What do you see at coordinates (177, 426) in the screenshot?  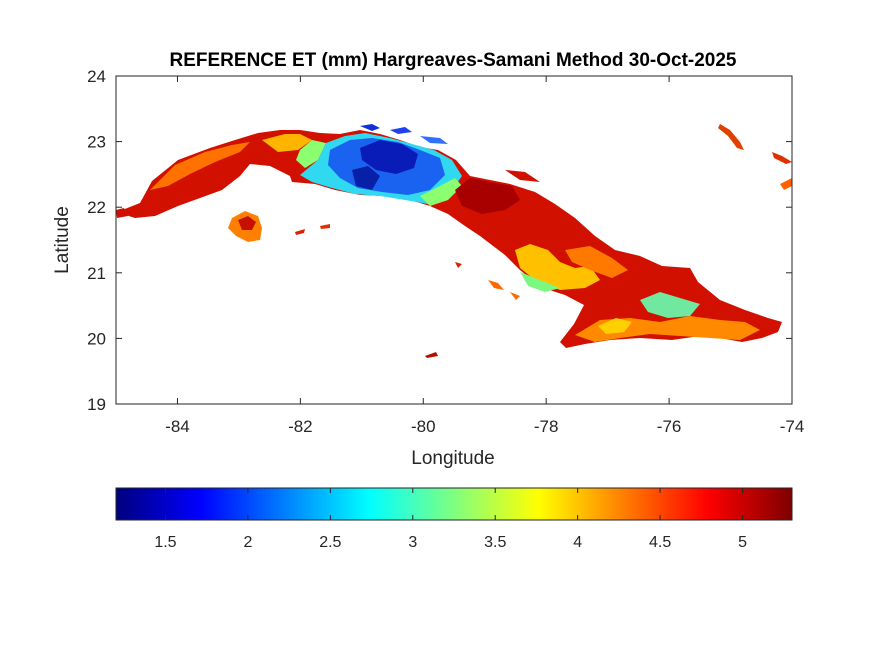 I see `x-tick-label: -84` at bounding box center [177, 426].